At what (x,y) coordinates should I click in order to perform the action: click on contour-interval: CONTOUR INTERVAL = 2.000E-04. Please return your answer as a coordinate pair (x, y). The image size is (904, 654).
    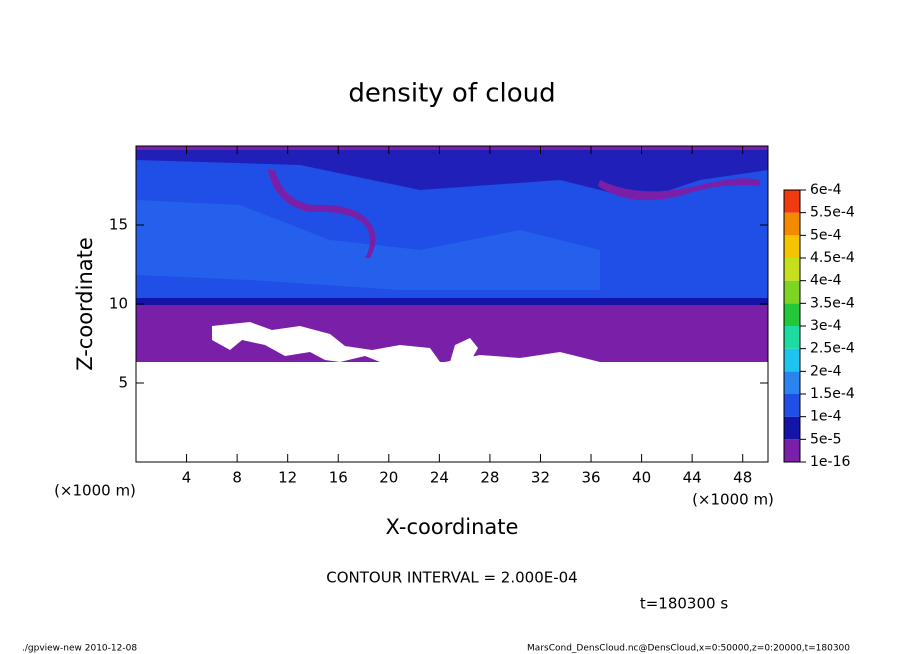
    Looking at the image, I should click on (451, 578).